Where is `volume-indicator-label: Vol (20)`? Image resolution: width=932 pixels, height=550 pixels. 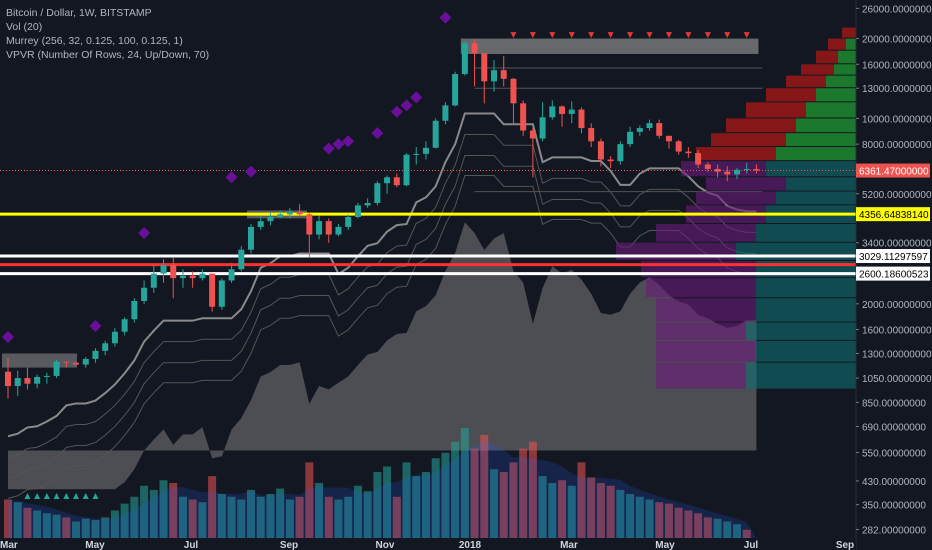
volume-indicator-label: Vol (20) is located at coordinates (24, 27).